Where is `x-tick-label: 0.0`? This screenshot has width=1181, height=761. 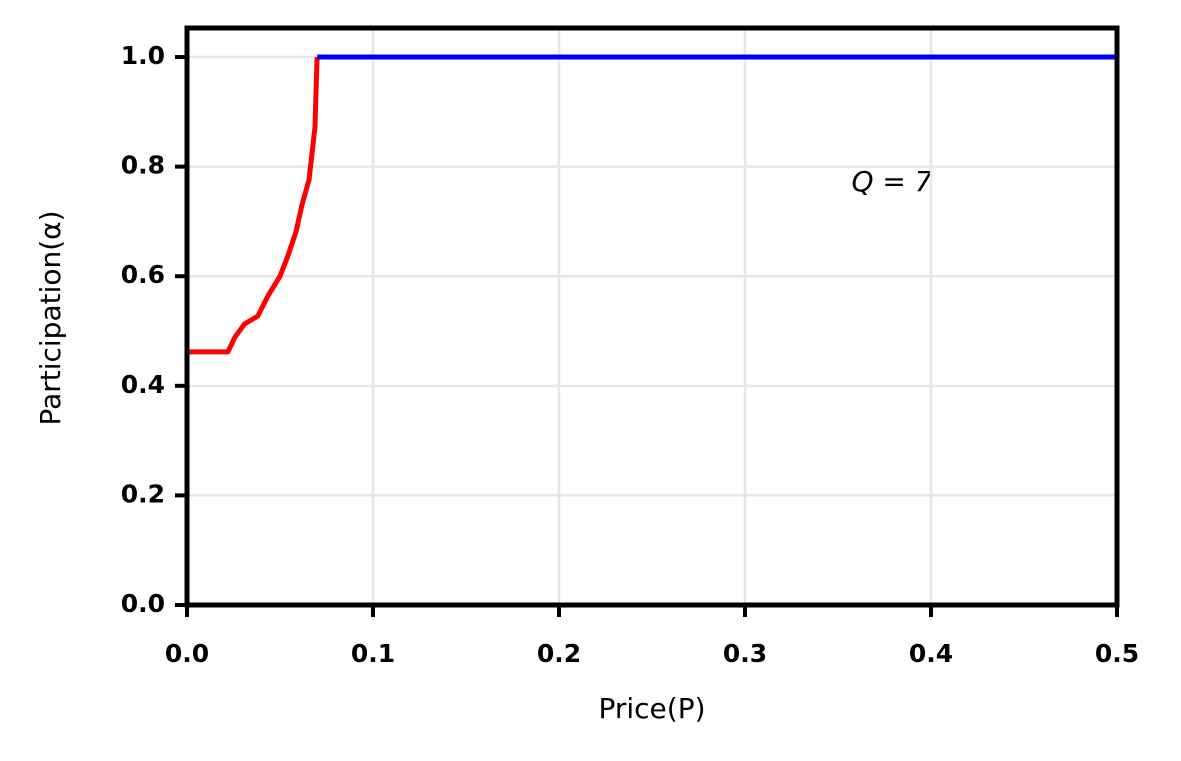
x-tick-label: 0.0 is located at coordinates (187, 653).